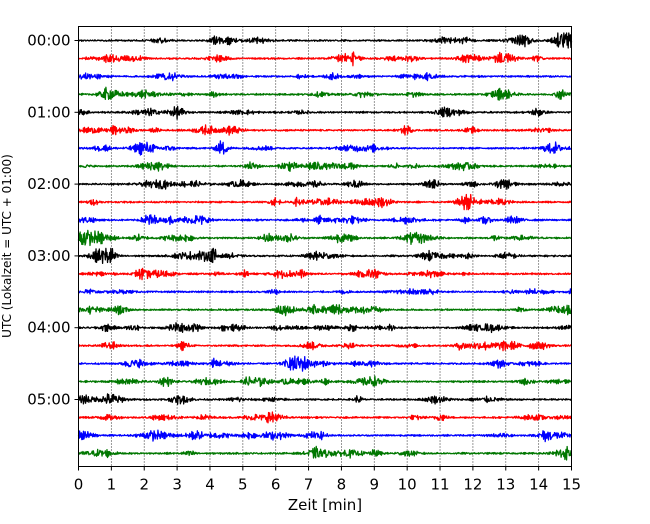 The image size is (650, 524). What do you see at coordinates (439, 485) in the screenshot?
I see `x-tick-label-11: 11` at bounding box center [439, 485].